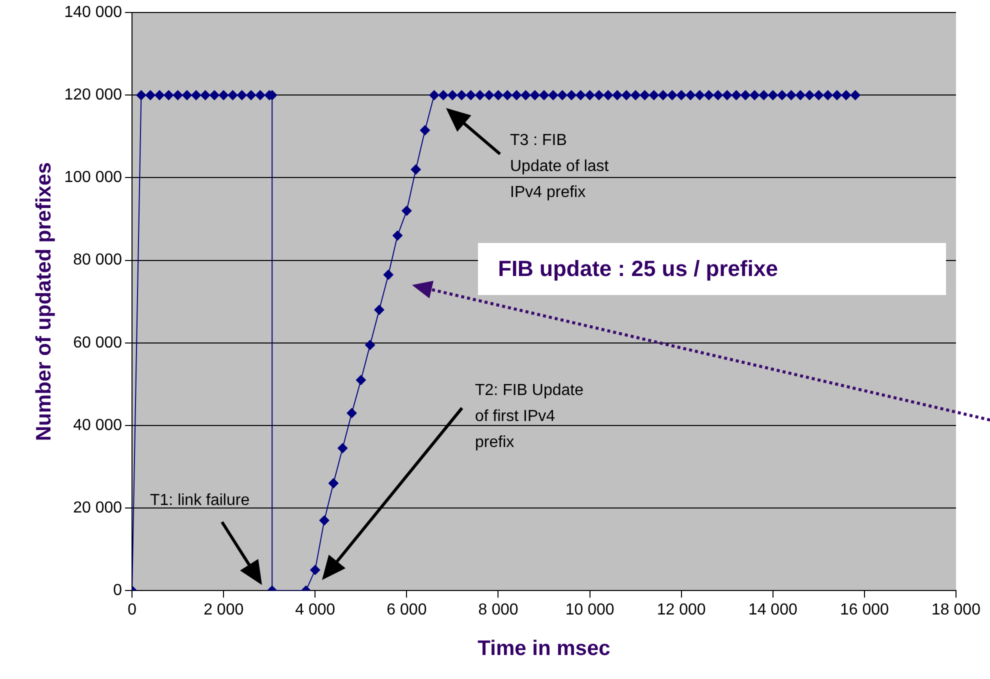 The image size is (990, 679). Describe the element at coordinates (97, 260) in the screenshot. I see `y-tick-label: 80 000` at that location.